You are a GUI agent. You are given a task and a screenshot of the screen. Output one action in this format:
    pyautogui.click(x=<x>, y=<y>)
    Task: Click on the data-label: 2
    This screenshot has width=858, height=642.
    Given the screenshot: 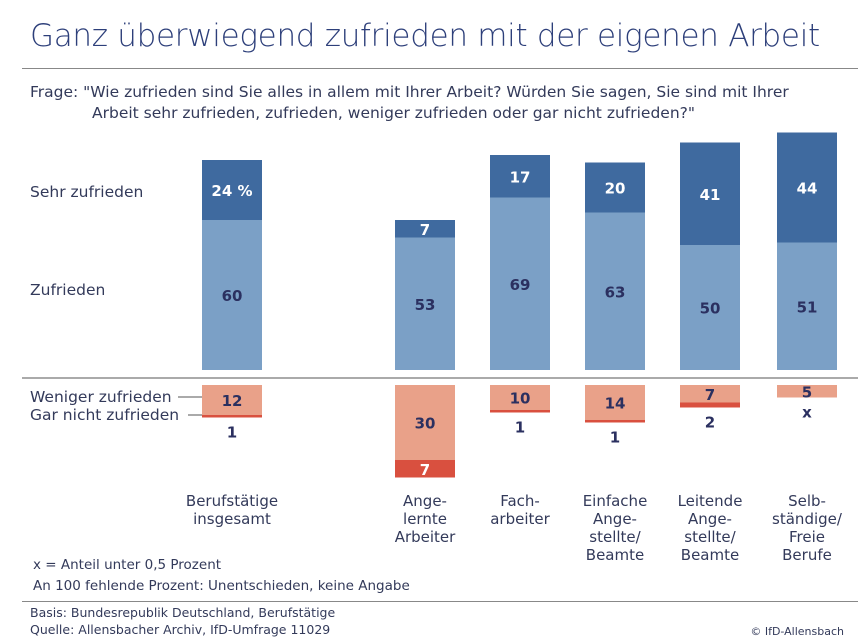 What is the action you would take?
    pyautogui.click(x=710, y=423)
    